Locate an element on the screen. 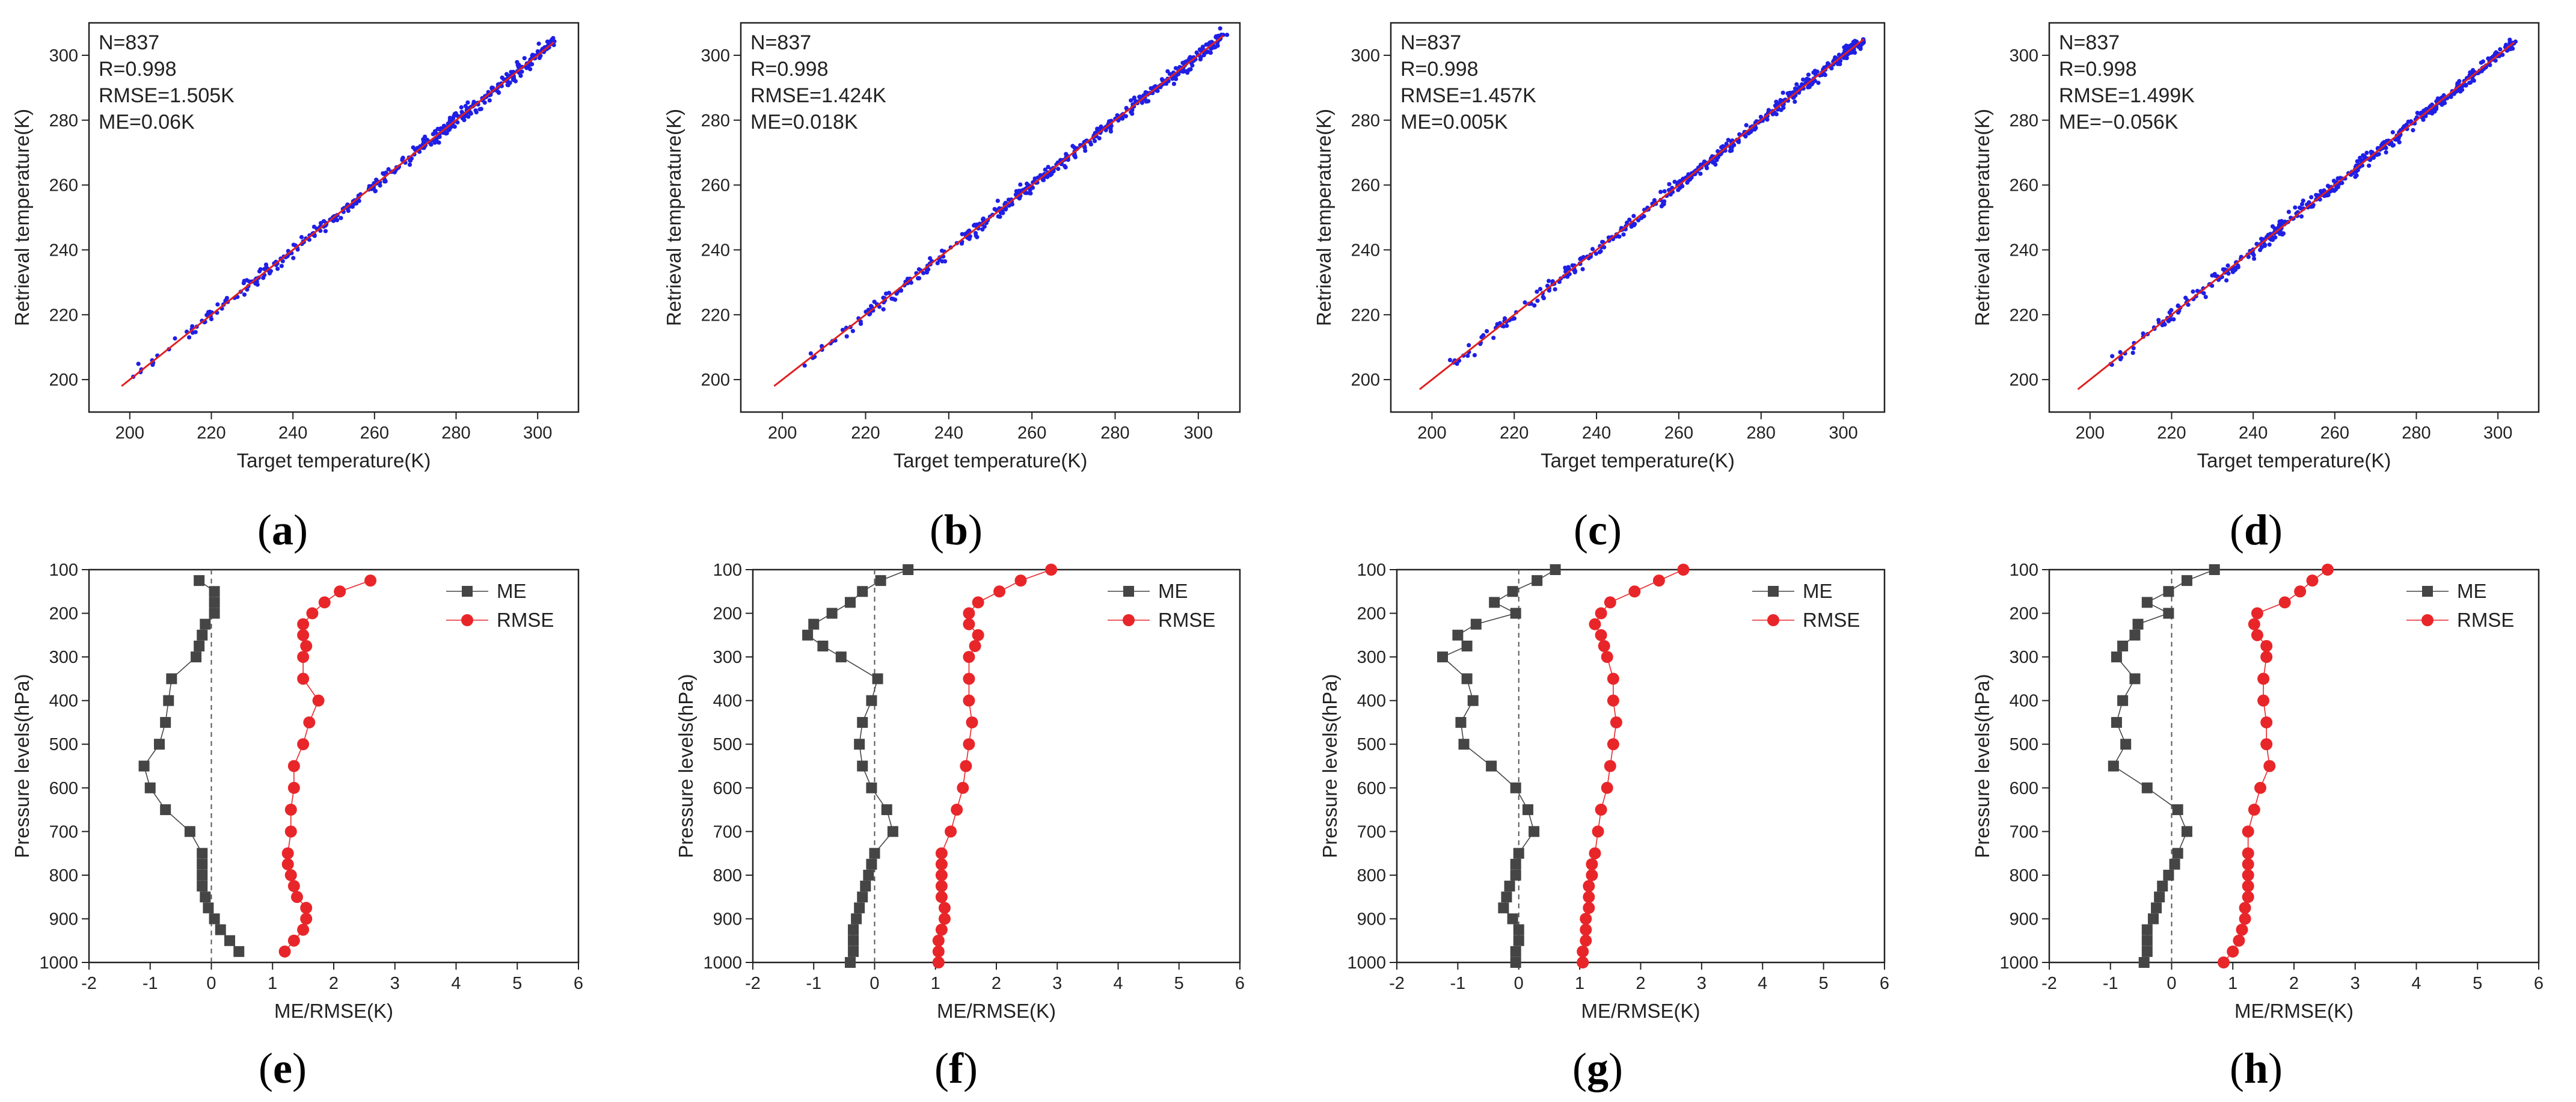 This screenshot has width=2576, height=1102. stats-line: RMSE=1.457K is located at coordinates (1468, 95).